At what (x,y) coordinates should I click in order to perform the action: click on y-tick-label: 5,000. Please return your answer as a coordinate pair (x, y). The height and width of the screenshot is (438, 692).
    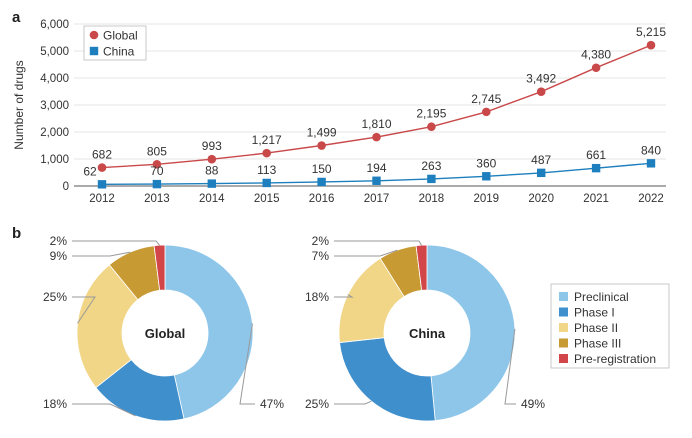
    Looking at the image, I should click on (54, 52).